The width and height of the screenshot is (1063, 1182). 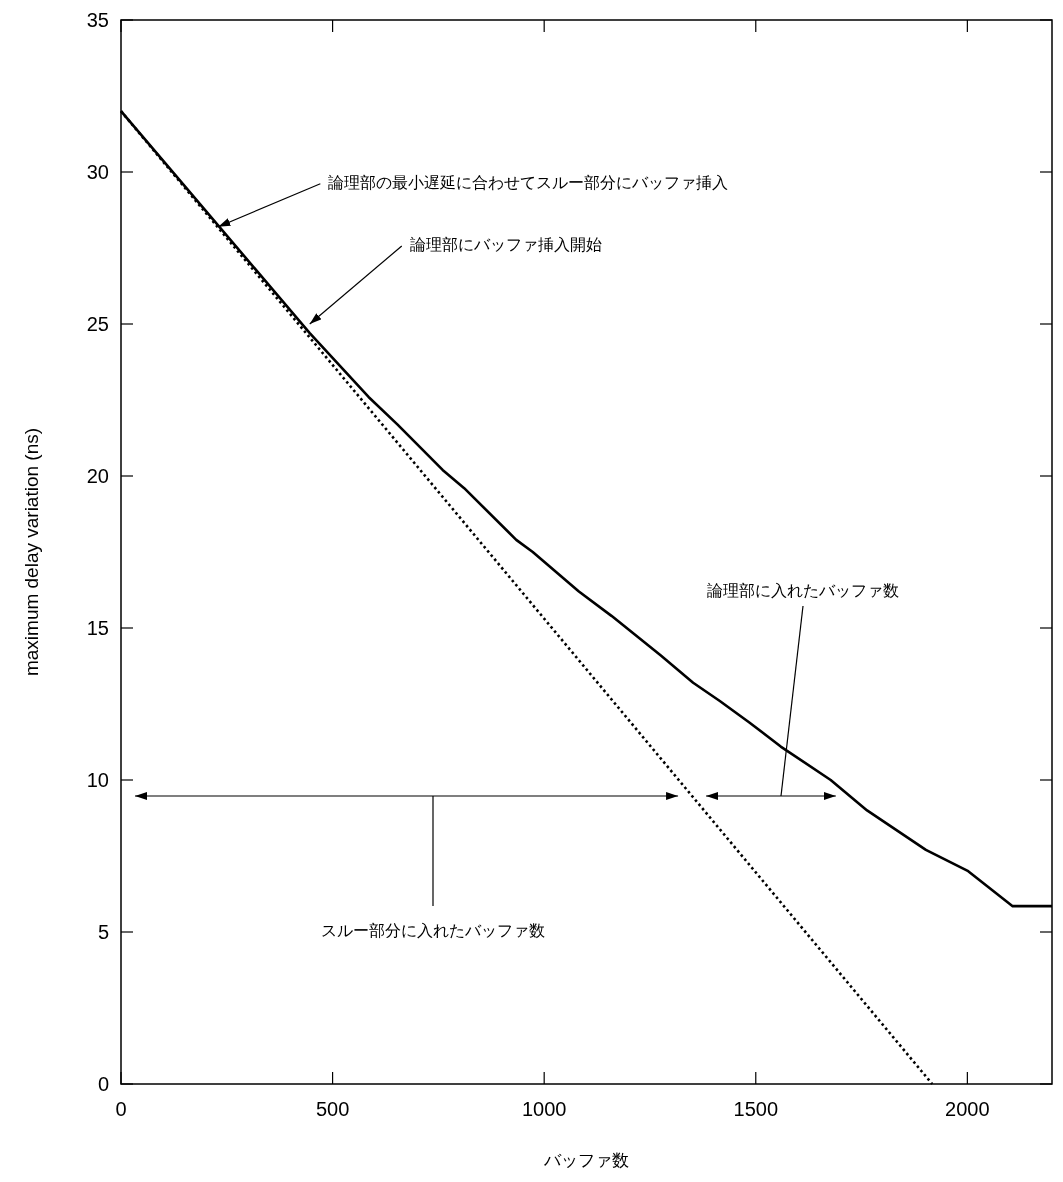 What do you see at coordinates (528, 182) in the screenshot?
I see `annotation: 論理部の最小遅延に合わせてスルー部分にバッファ挿入` at bounding box center [528, 182].